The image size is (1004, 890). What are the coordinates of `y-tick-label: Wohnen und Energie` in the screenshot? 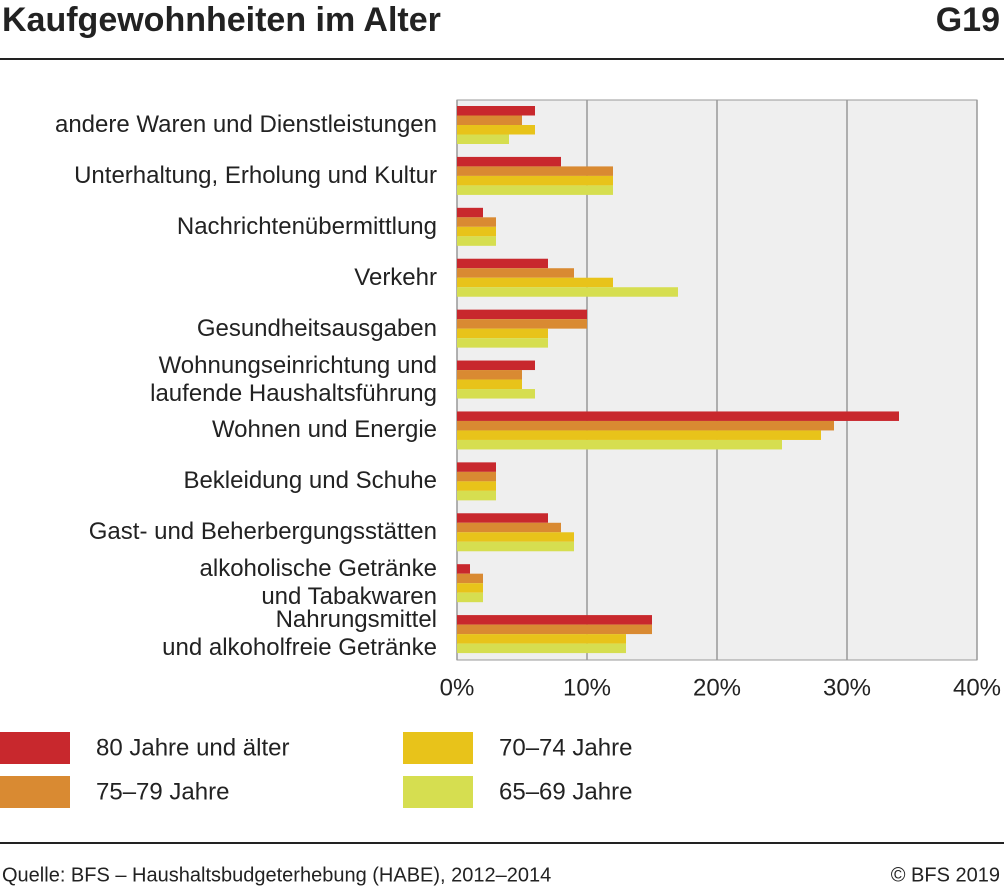 It's located at (324, 430).